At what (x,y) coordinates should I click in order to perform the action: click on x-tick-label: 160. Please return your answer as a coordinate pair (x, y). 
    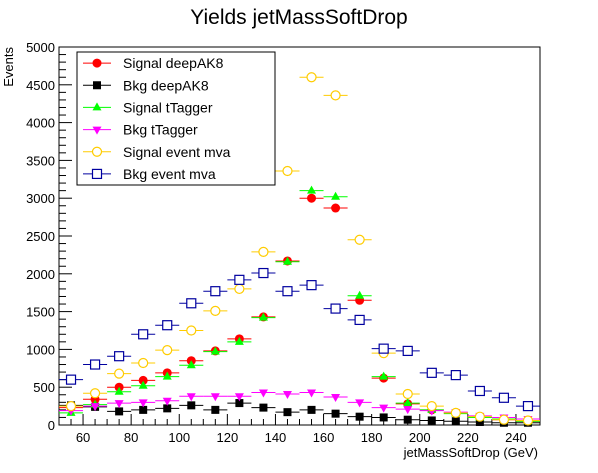
    Looking at the image, I should click on (324, 437).